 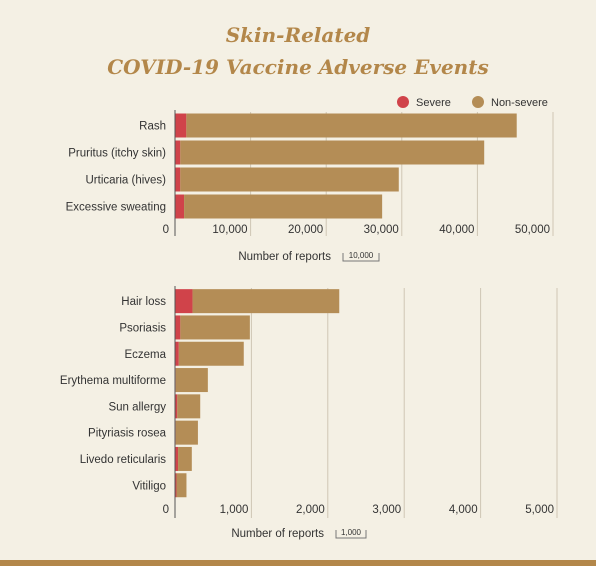 What do you see at coordinates (113, 381) in the screenshot?
I see `category-label: Erythema multiforme` at bounding box center [113, 381].